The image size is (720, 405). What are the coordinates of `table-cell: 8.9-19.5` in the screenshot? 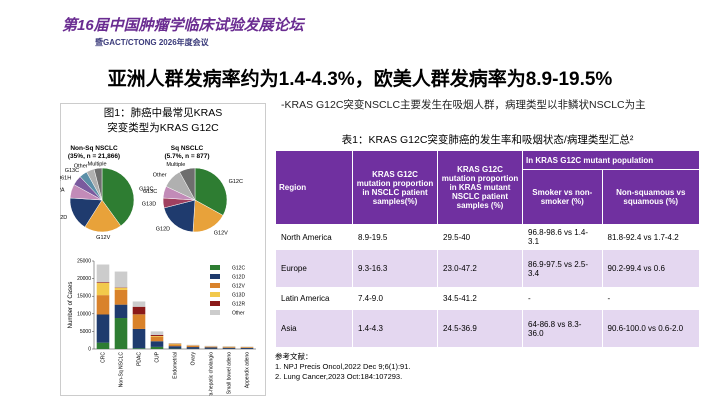 It's located at (395, 237).